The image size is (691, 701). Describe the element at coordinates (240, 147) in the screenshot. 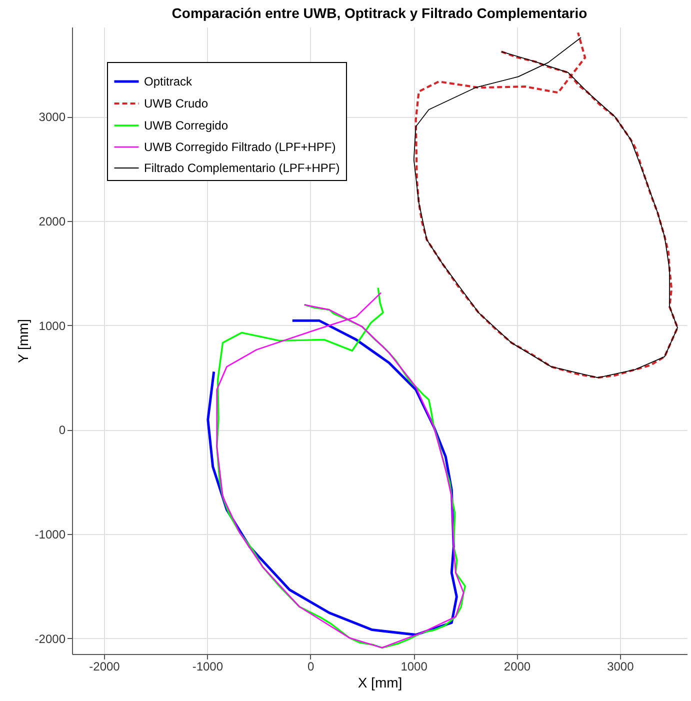

I see `legend-label: UWB Corregido Filtrado (LPF+HPF)` at that location.